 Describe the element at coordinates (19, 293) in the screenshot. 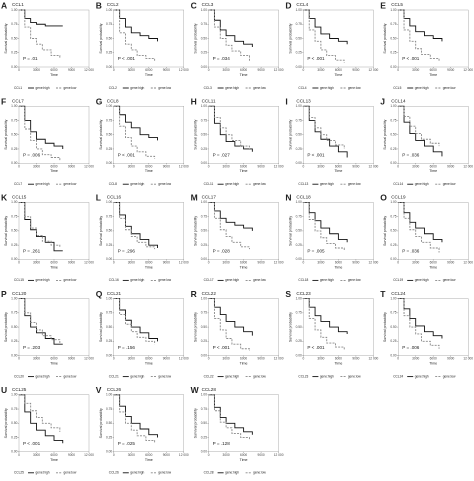

I see `panel-title: CCL20` at that location.